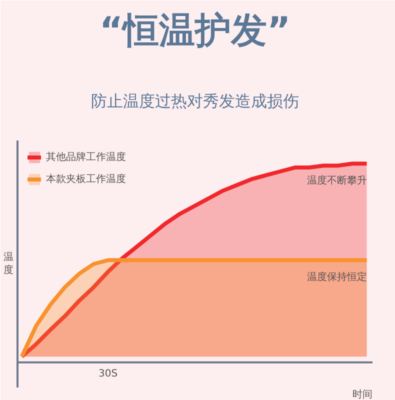  I want to click on y-axis-title: 温度, so click(9, 263).